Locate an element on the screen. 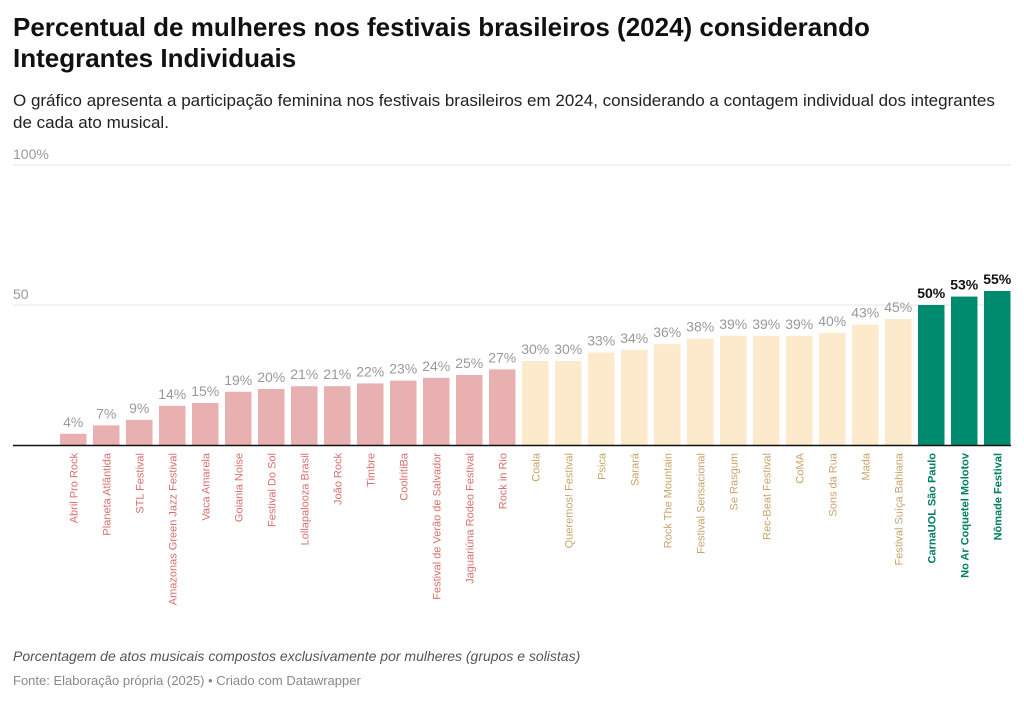  value-label: 9% is located at coordinates (139, 408).